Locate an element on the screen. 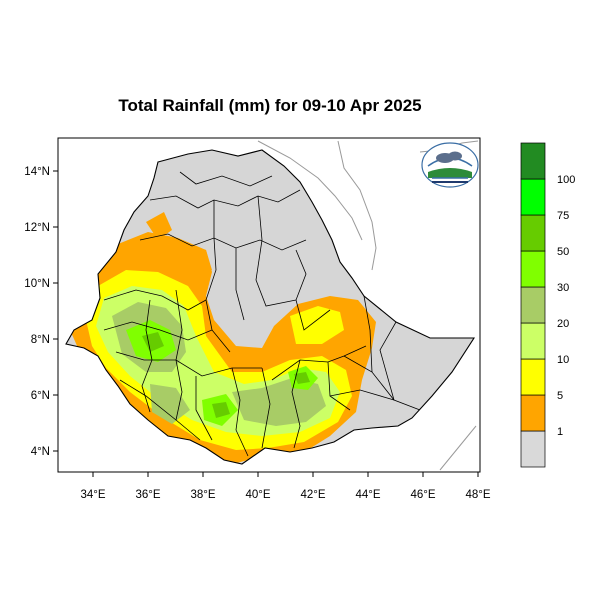  legend-label: 30 is located at coordinates (563, 288).